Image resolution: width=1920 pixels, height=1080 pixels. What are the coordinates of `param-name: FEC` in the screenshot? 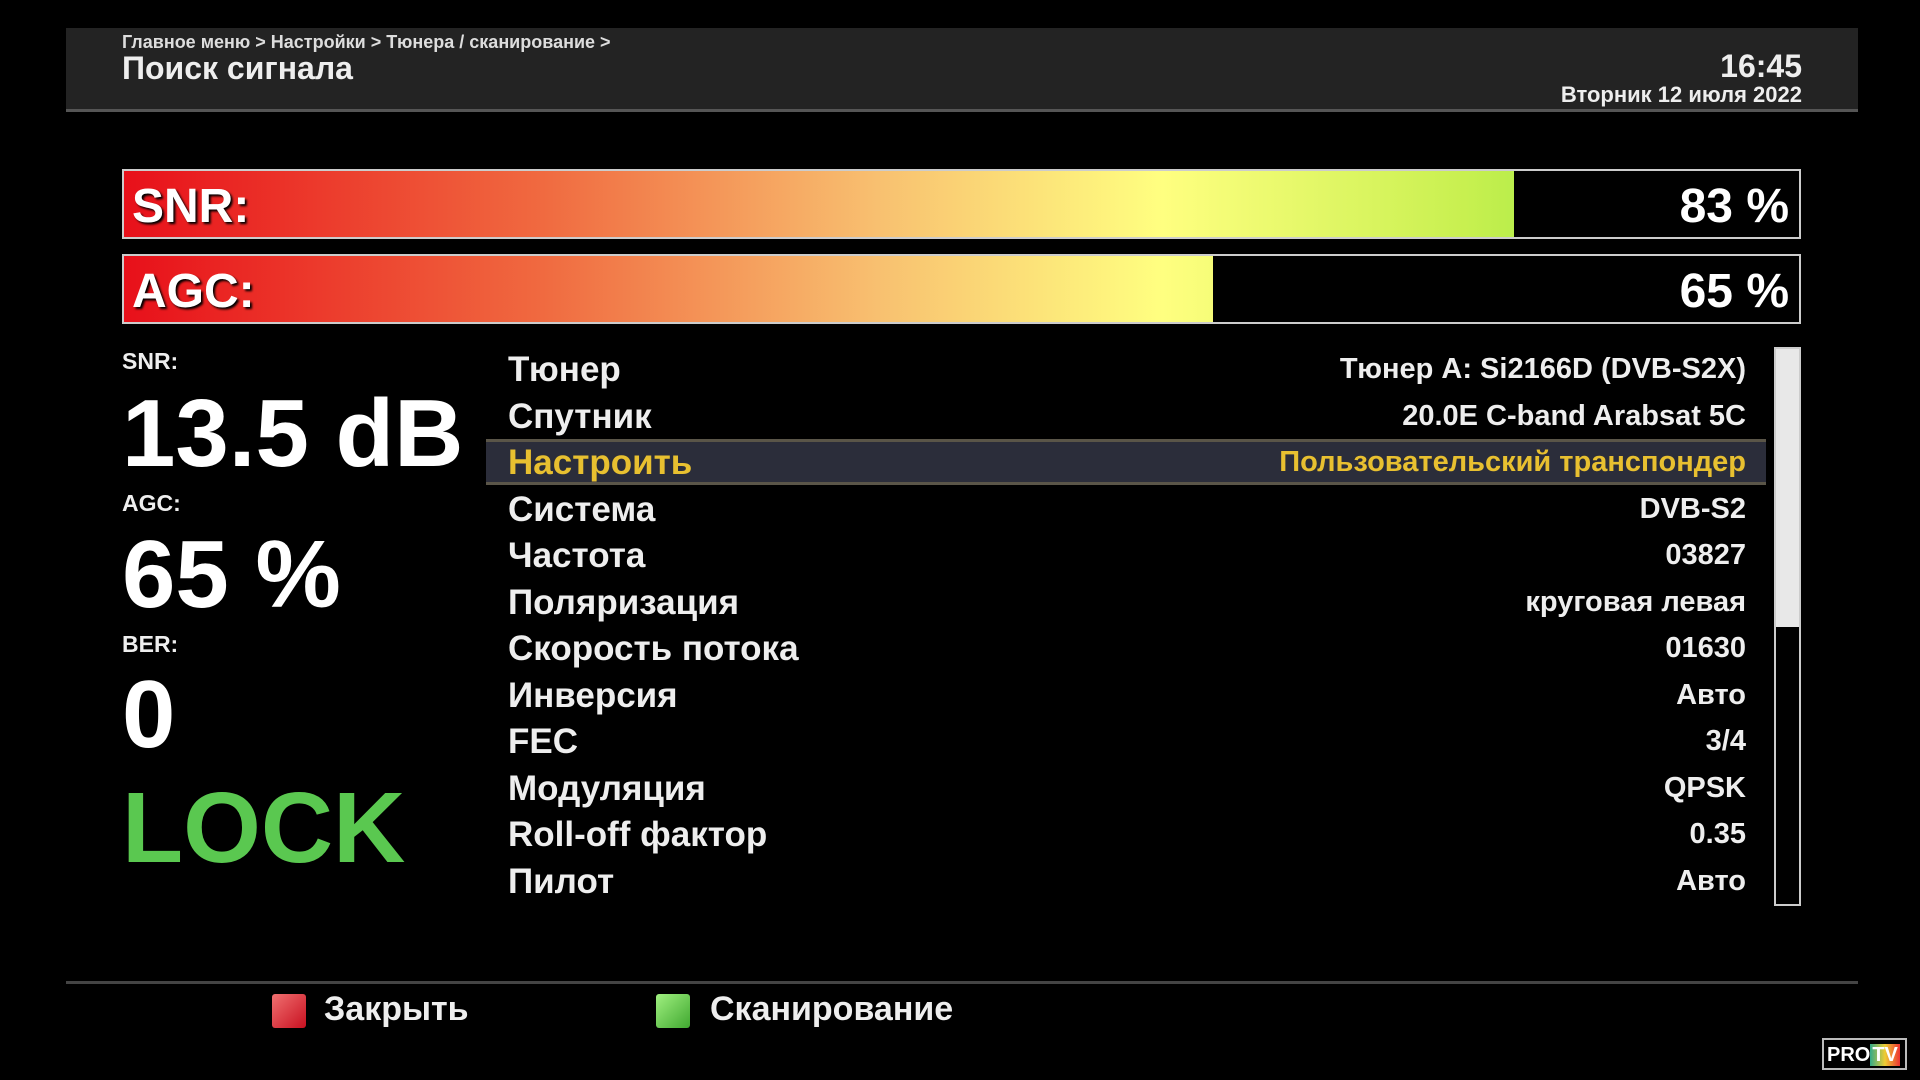 It's located at (543, 741).